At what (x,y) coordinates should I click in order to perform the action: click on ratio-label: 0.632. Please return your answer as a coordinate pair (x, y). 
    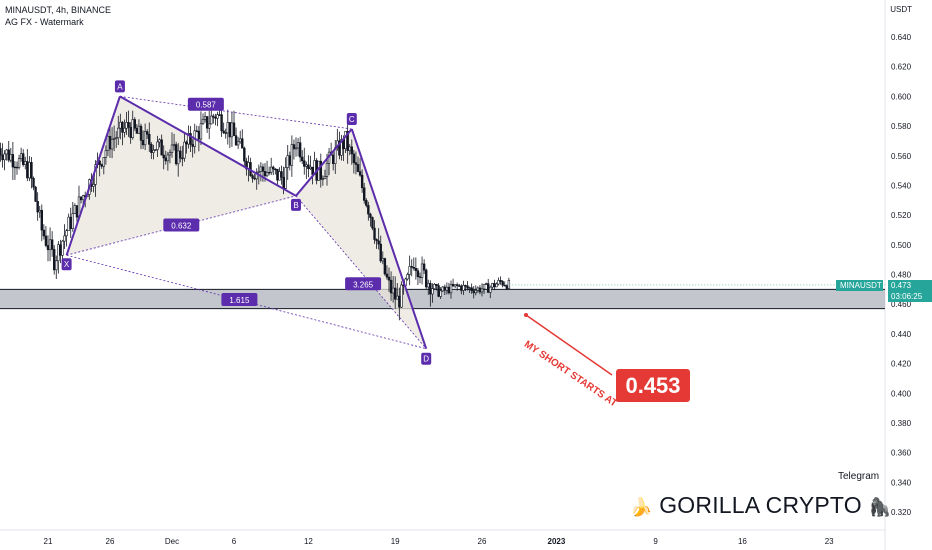
    Looking at the image, I should click on (181, 226).